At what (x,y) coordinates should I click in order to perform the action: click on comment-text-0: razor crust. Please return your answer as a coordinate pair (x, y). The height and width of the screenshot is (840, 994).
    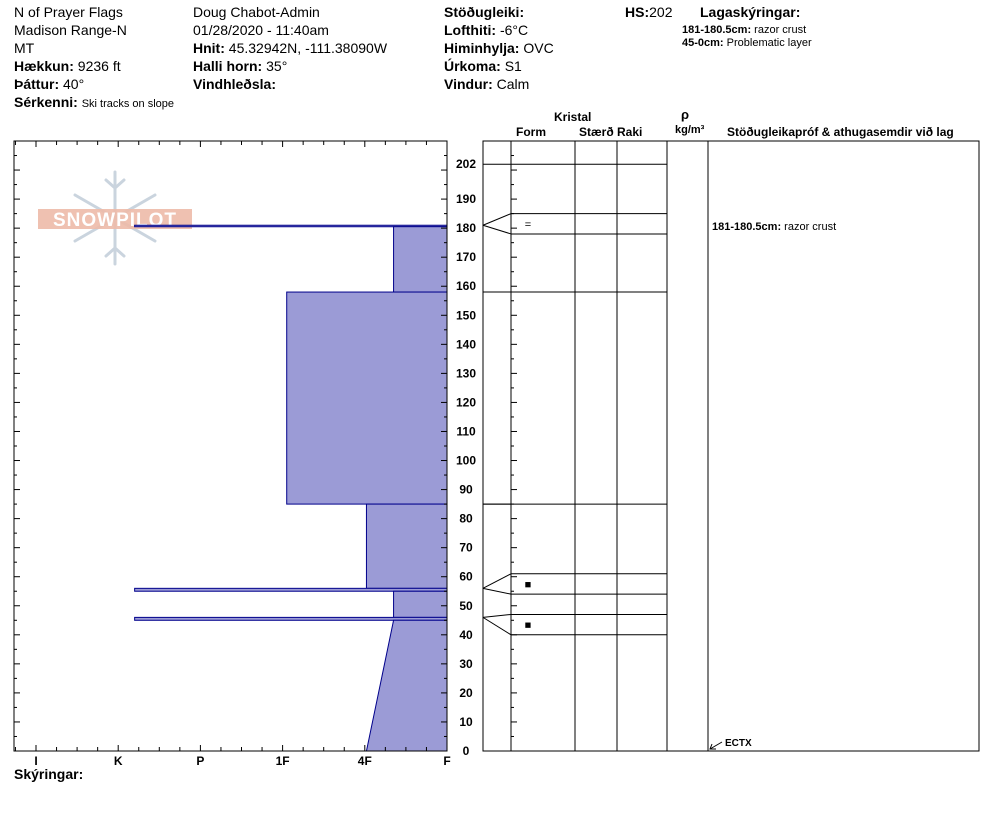
    Looking at the image, I should click on (810, 227).